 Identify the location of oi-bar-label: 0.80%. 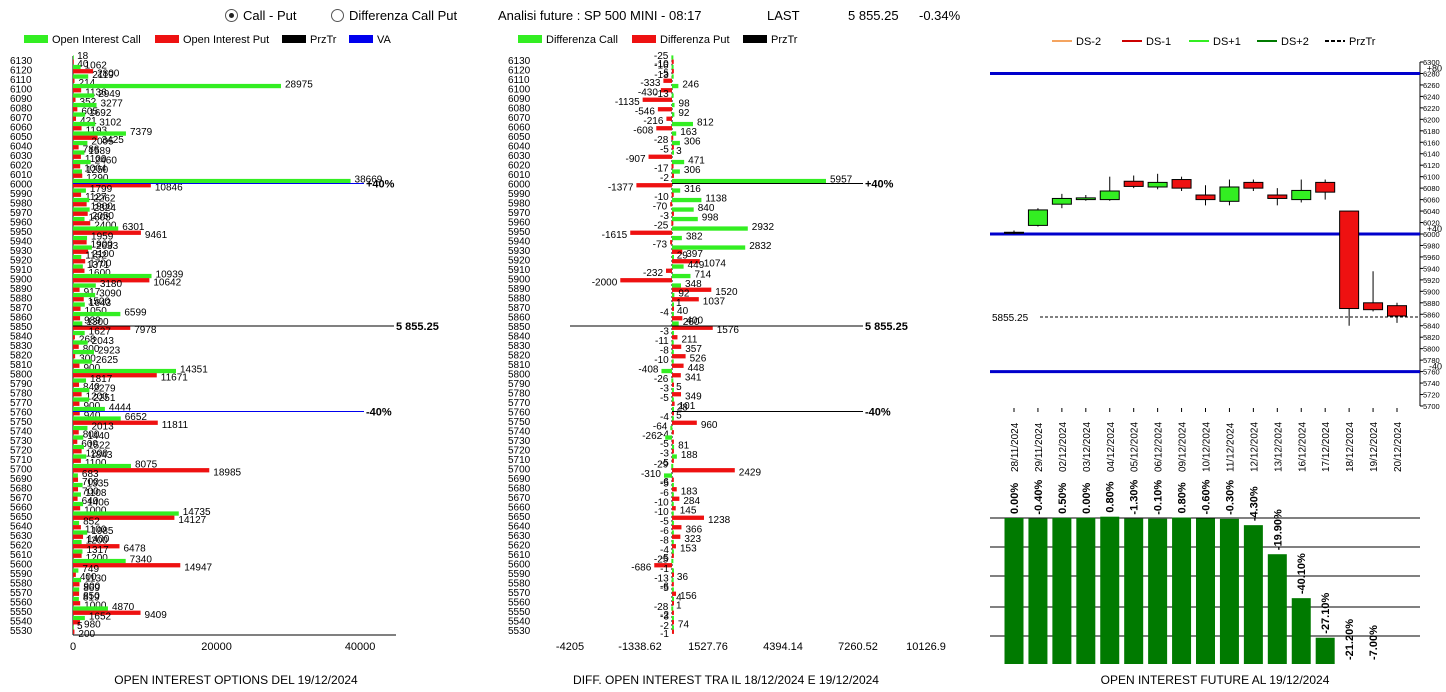
(1111, 496).